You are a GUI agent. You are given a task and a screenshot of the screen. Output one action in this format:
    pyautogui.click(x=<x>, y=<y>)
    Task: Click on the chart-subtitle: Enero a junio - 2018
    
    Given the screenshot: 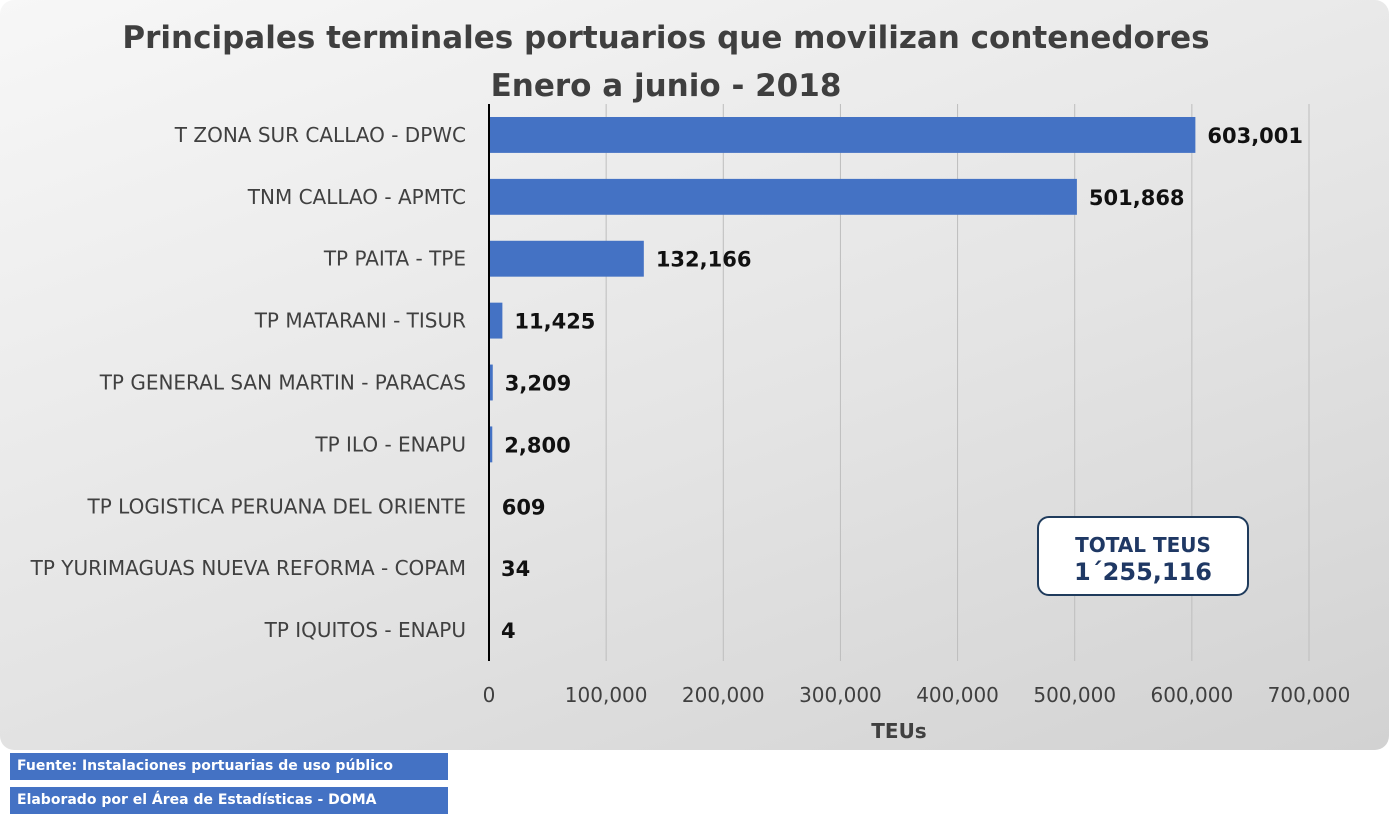 What is the action you would take?
    pyautogui.click(x=666, y=86)
    